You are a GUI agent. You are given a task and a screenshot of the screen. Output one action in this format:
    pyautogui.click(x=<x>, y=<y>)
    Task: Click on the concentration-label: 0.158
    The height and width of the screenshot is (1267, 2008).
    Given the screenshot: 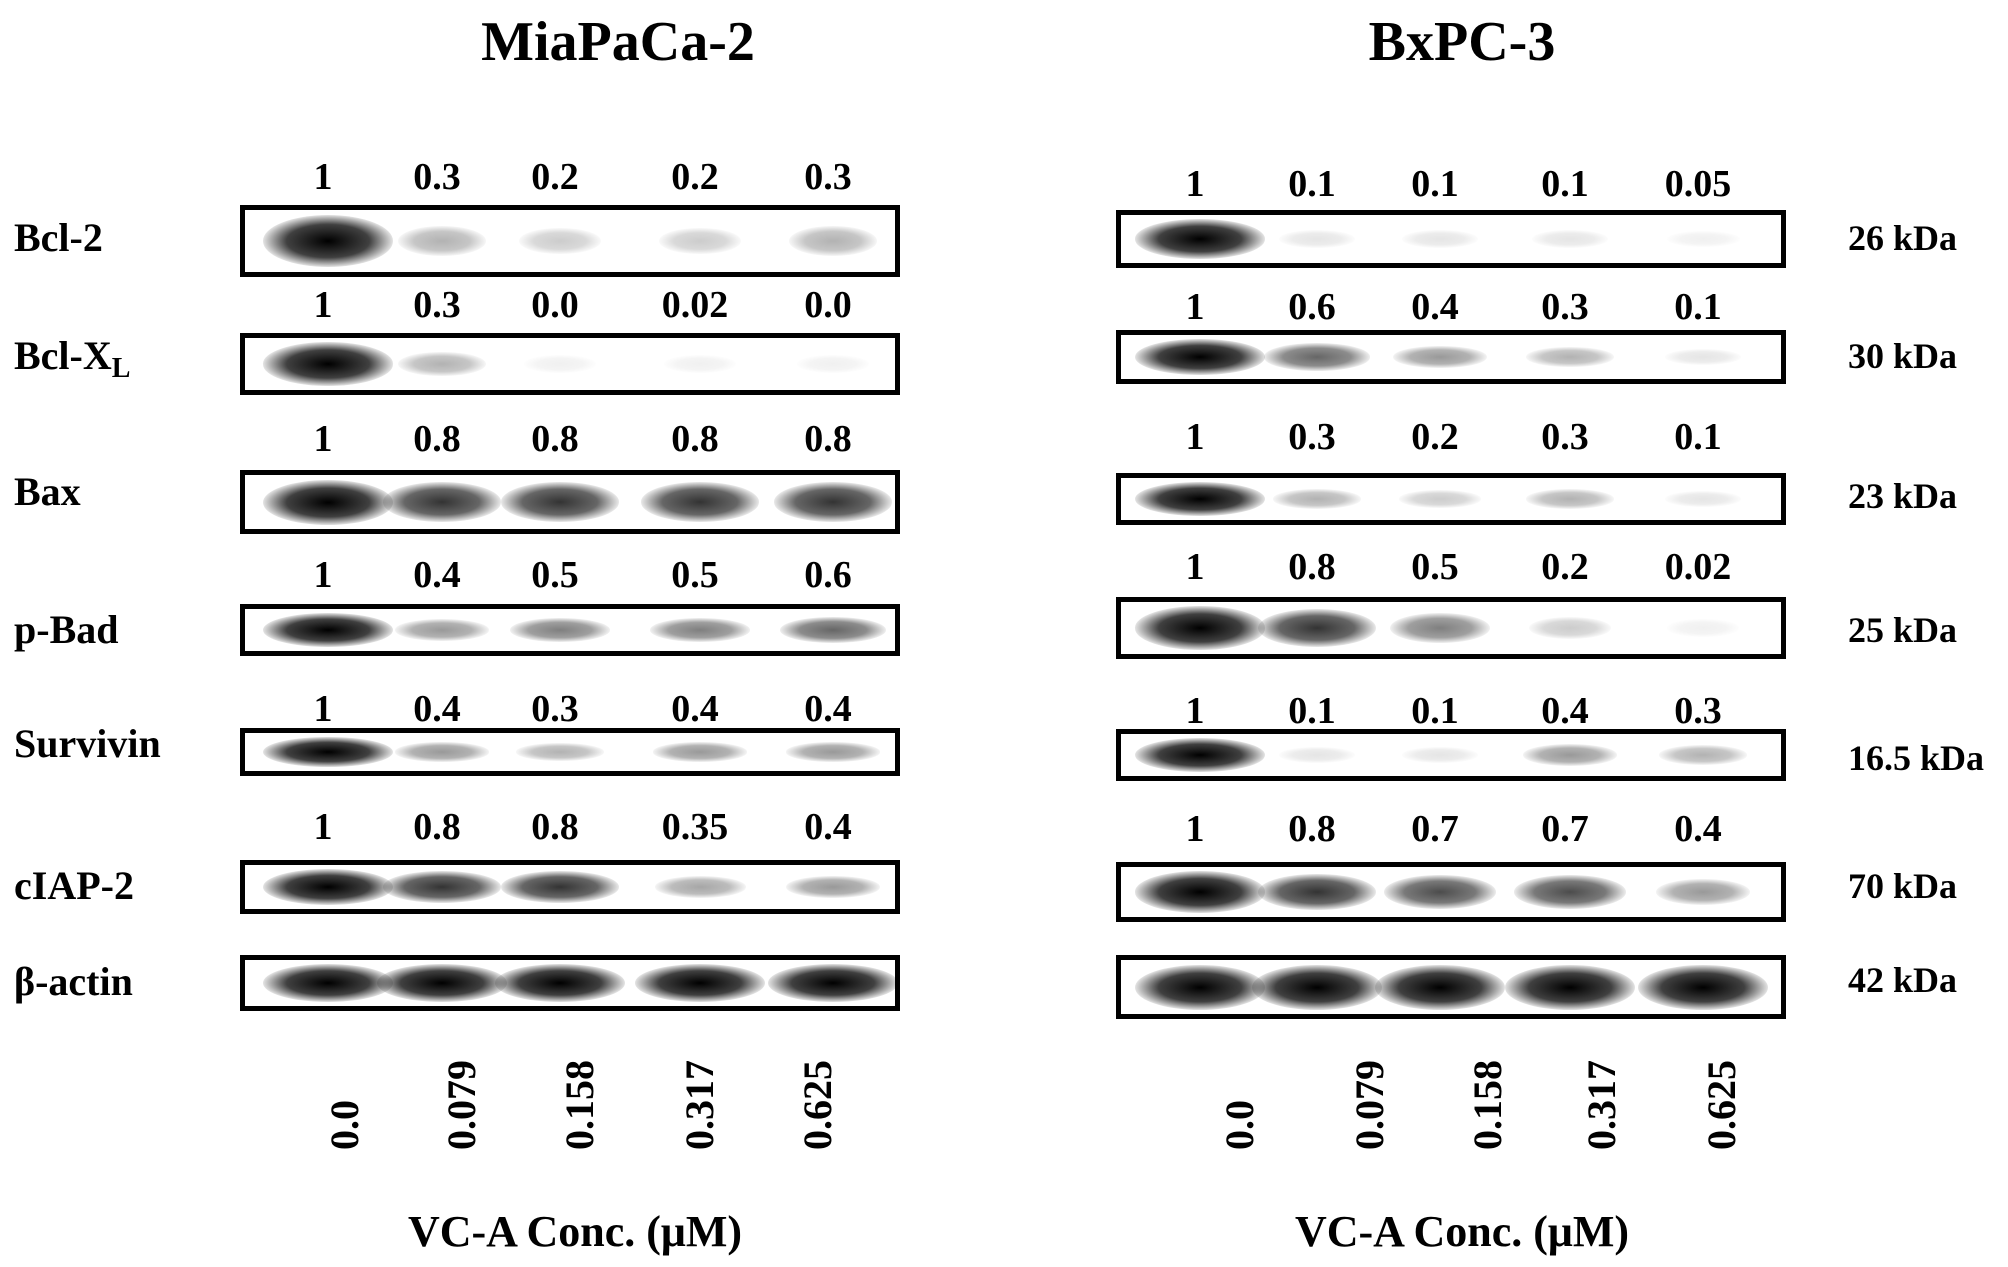 What is the action you would take?
    pyautogui.click(x=1487, y=1105)
    